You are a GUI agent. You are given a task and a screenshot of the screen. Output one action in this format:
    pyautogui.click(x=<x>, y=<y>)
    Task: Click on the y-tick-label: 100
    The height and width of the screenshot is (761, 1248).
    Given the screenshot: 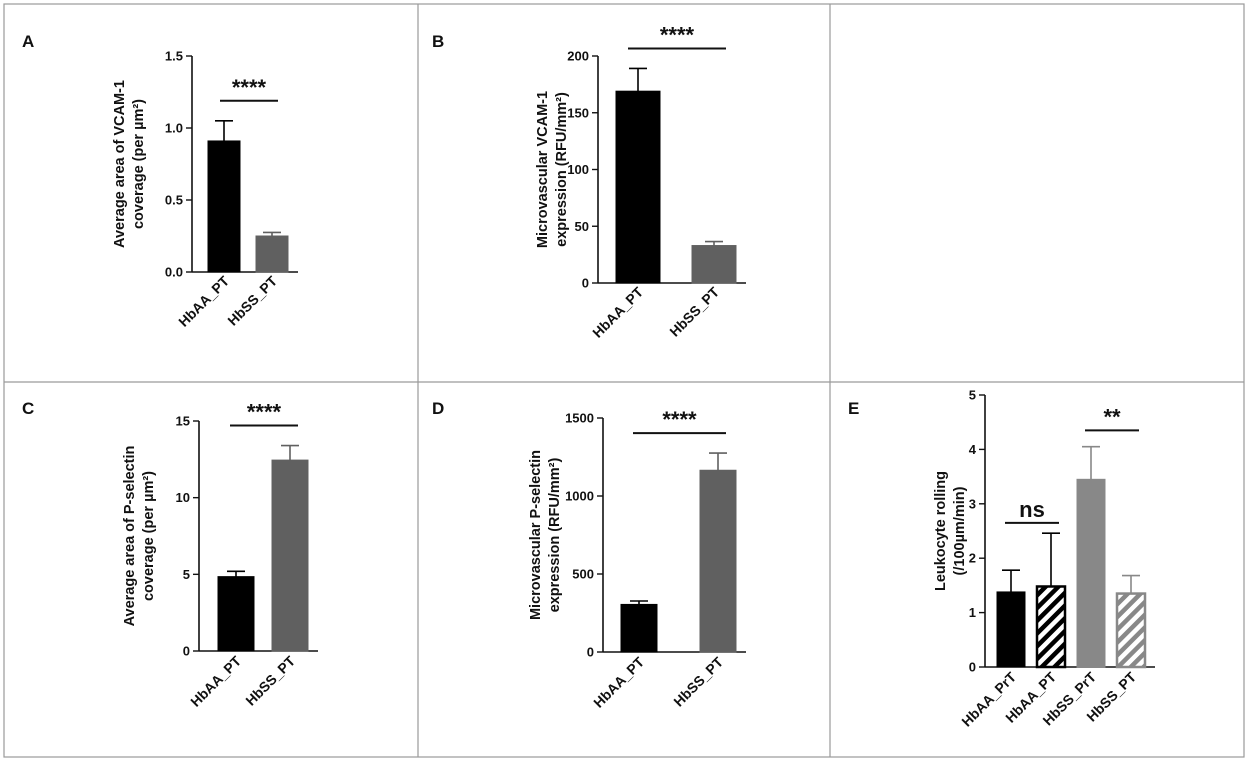 What is the action you would take?
    pyautogui.click(x=578, y=169)
    